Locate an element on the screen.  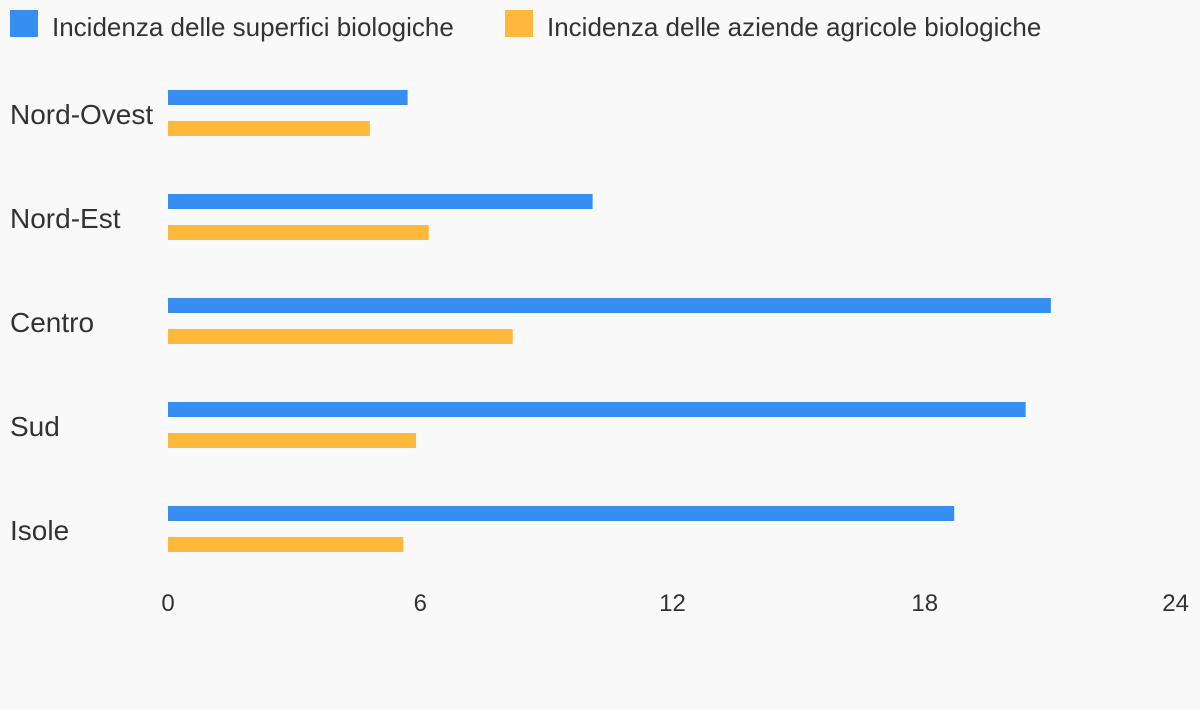
legend-label-1: Incidenza delle superfici biologiche is located at coordinates (253, 27).